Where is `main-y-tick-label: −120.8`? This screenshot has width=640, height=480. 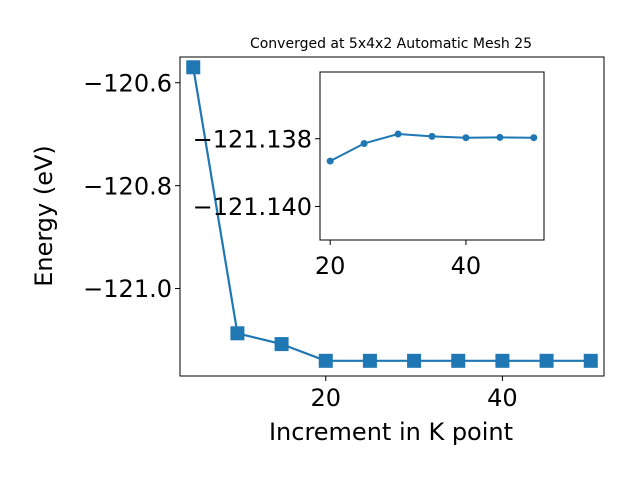 main-y-tick-label: −120.8 is located at coordinates (127, 186).